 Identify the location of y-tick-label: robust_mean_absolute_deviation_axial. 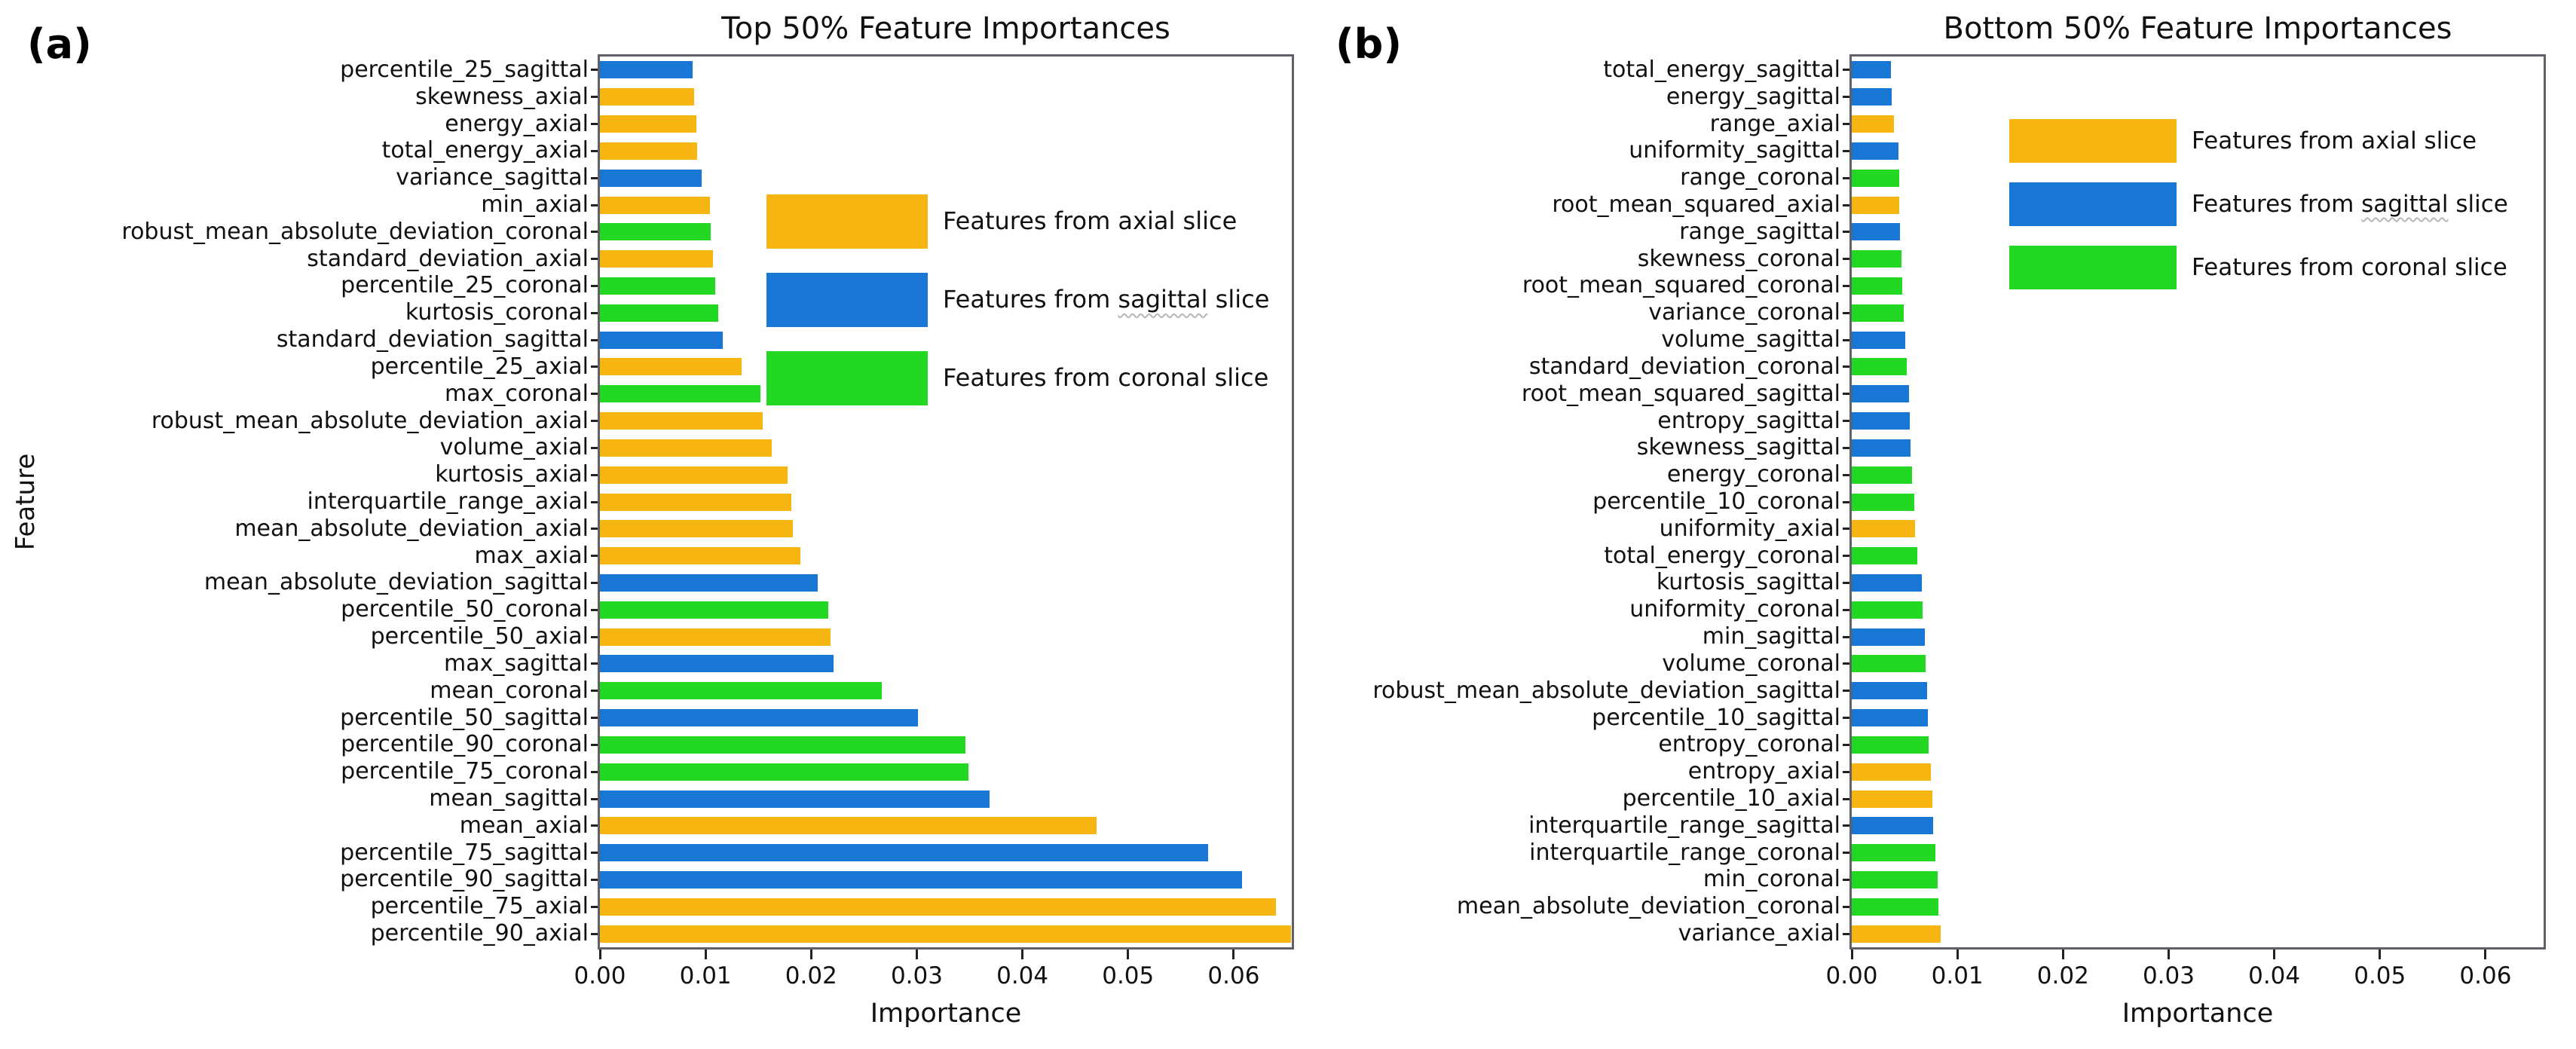
(370, 420).